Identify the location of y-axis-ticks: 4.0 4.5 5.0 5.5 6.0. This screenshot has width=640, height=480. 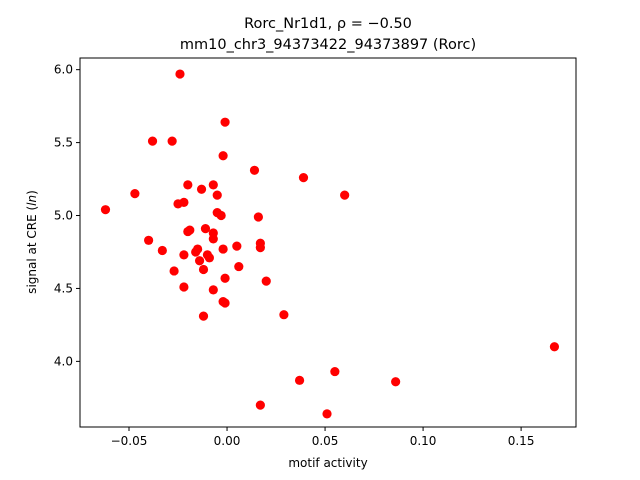
(67, 215).